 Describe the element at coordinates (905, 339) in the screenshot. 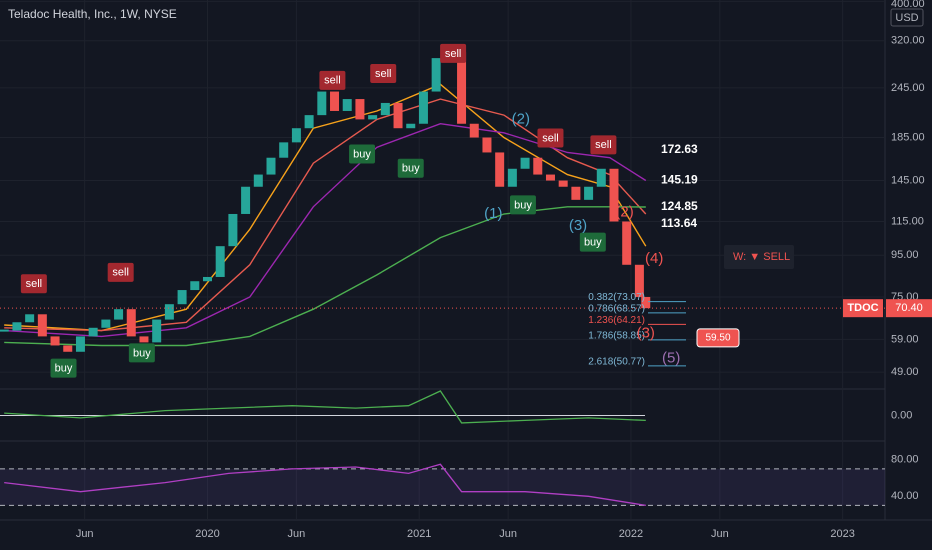

I see `y-tick-label: 59.00` at that location.